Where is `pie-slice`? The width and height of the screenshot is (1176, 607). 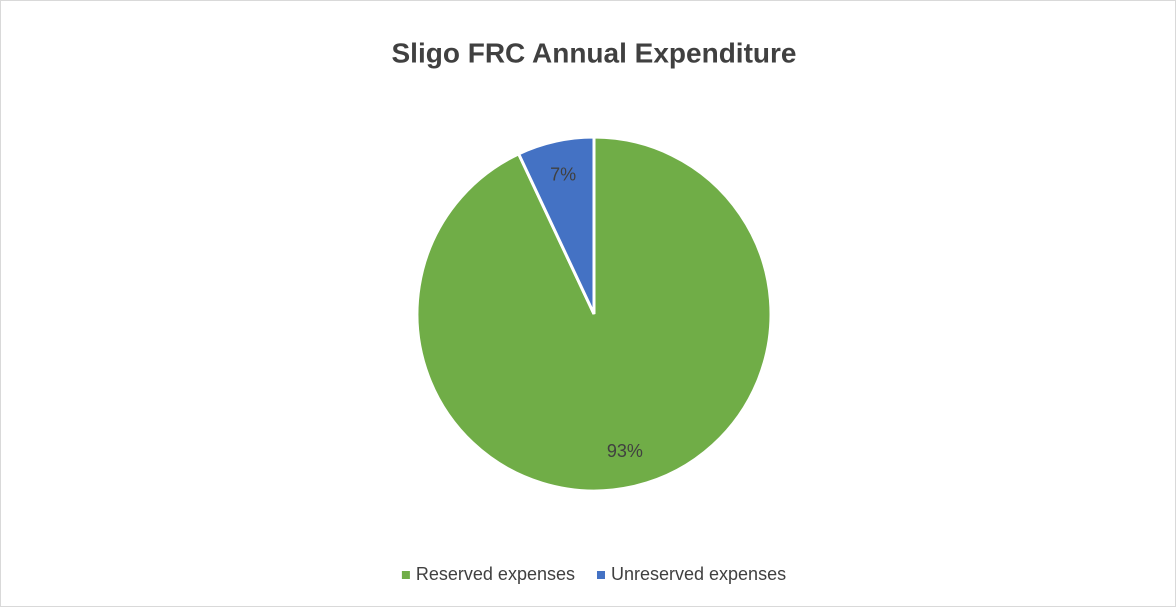
pie-slice is located at coordinates (556, 225).